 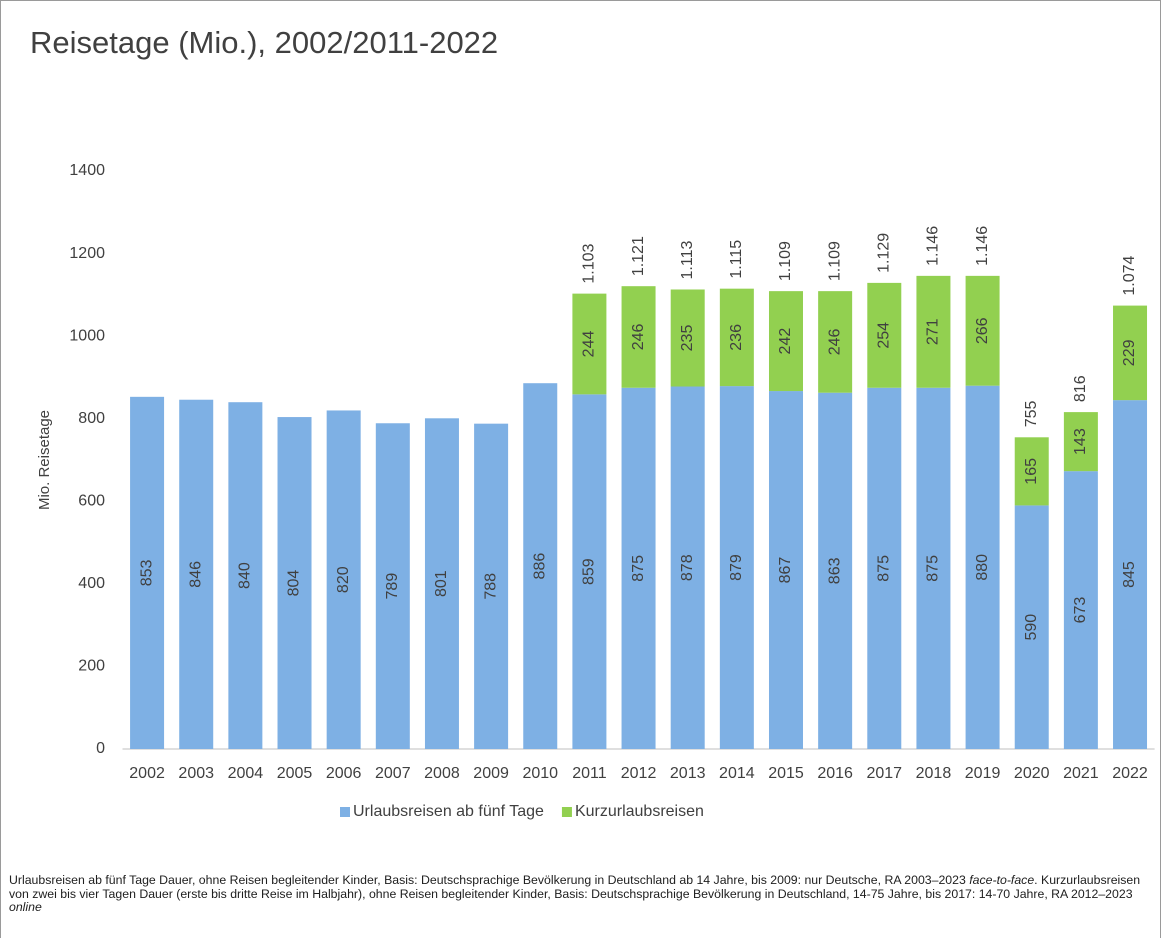 I want to click on value-label: 804, so click(x=294, y=583).